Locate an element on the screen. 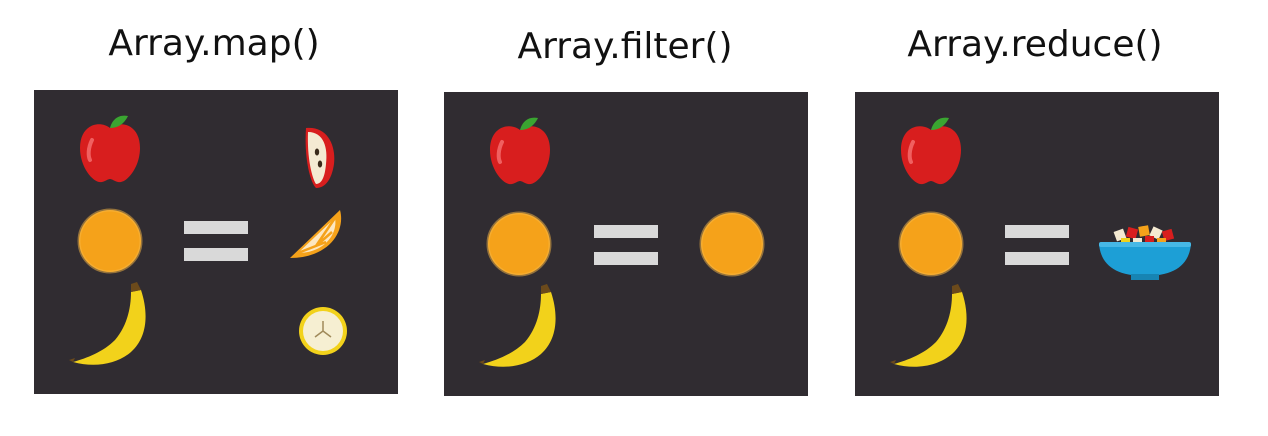 The height and width of the screenshot is (436, 1268). filter-title: Array.filter() is located at coordinates (625, 46).